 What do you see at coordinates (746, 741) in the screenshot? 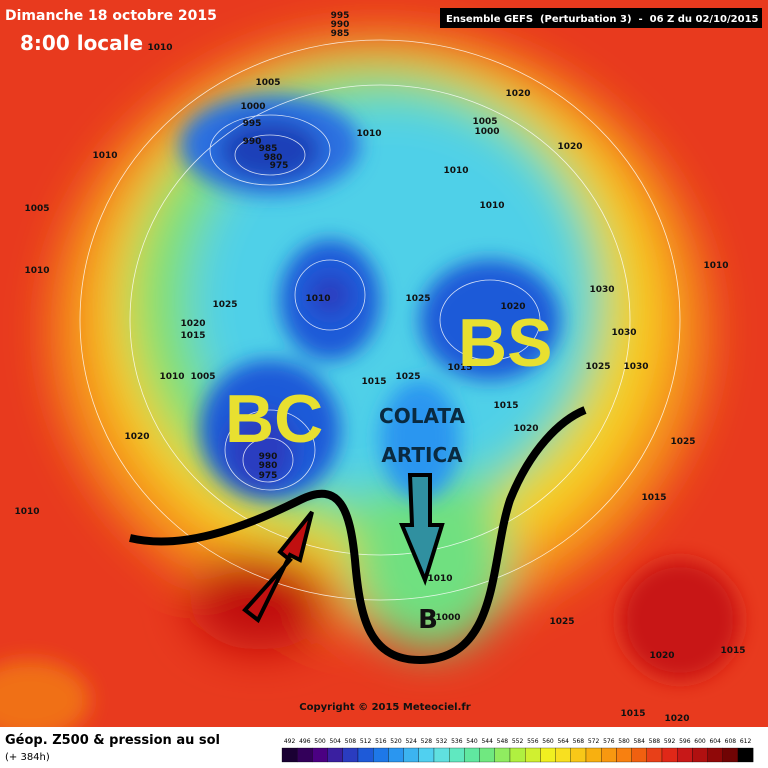
I see `scale-label: 612` at bounding box center [746, 741].